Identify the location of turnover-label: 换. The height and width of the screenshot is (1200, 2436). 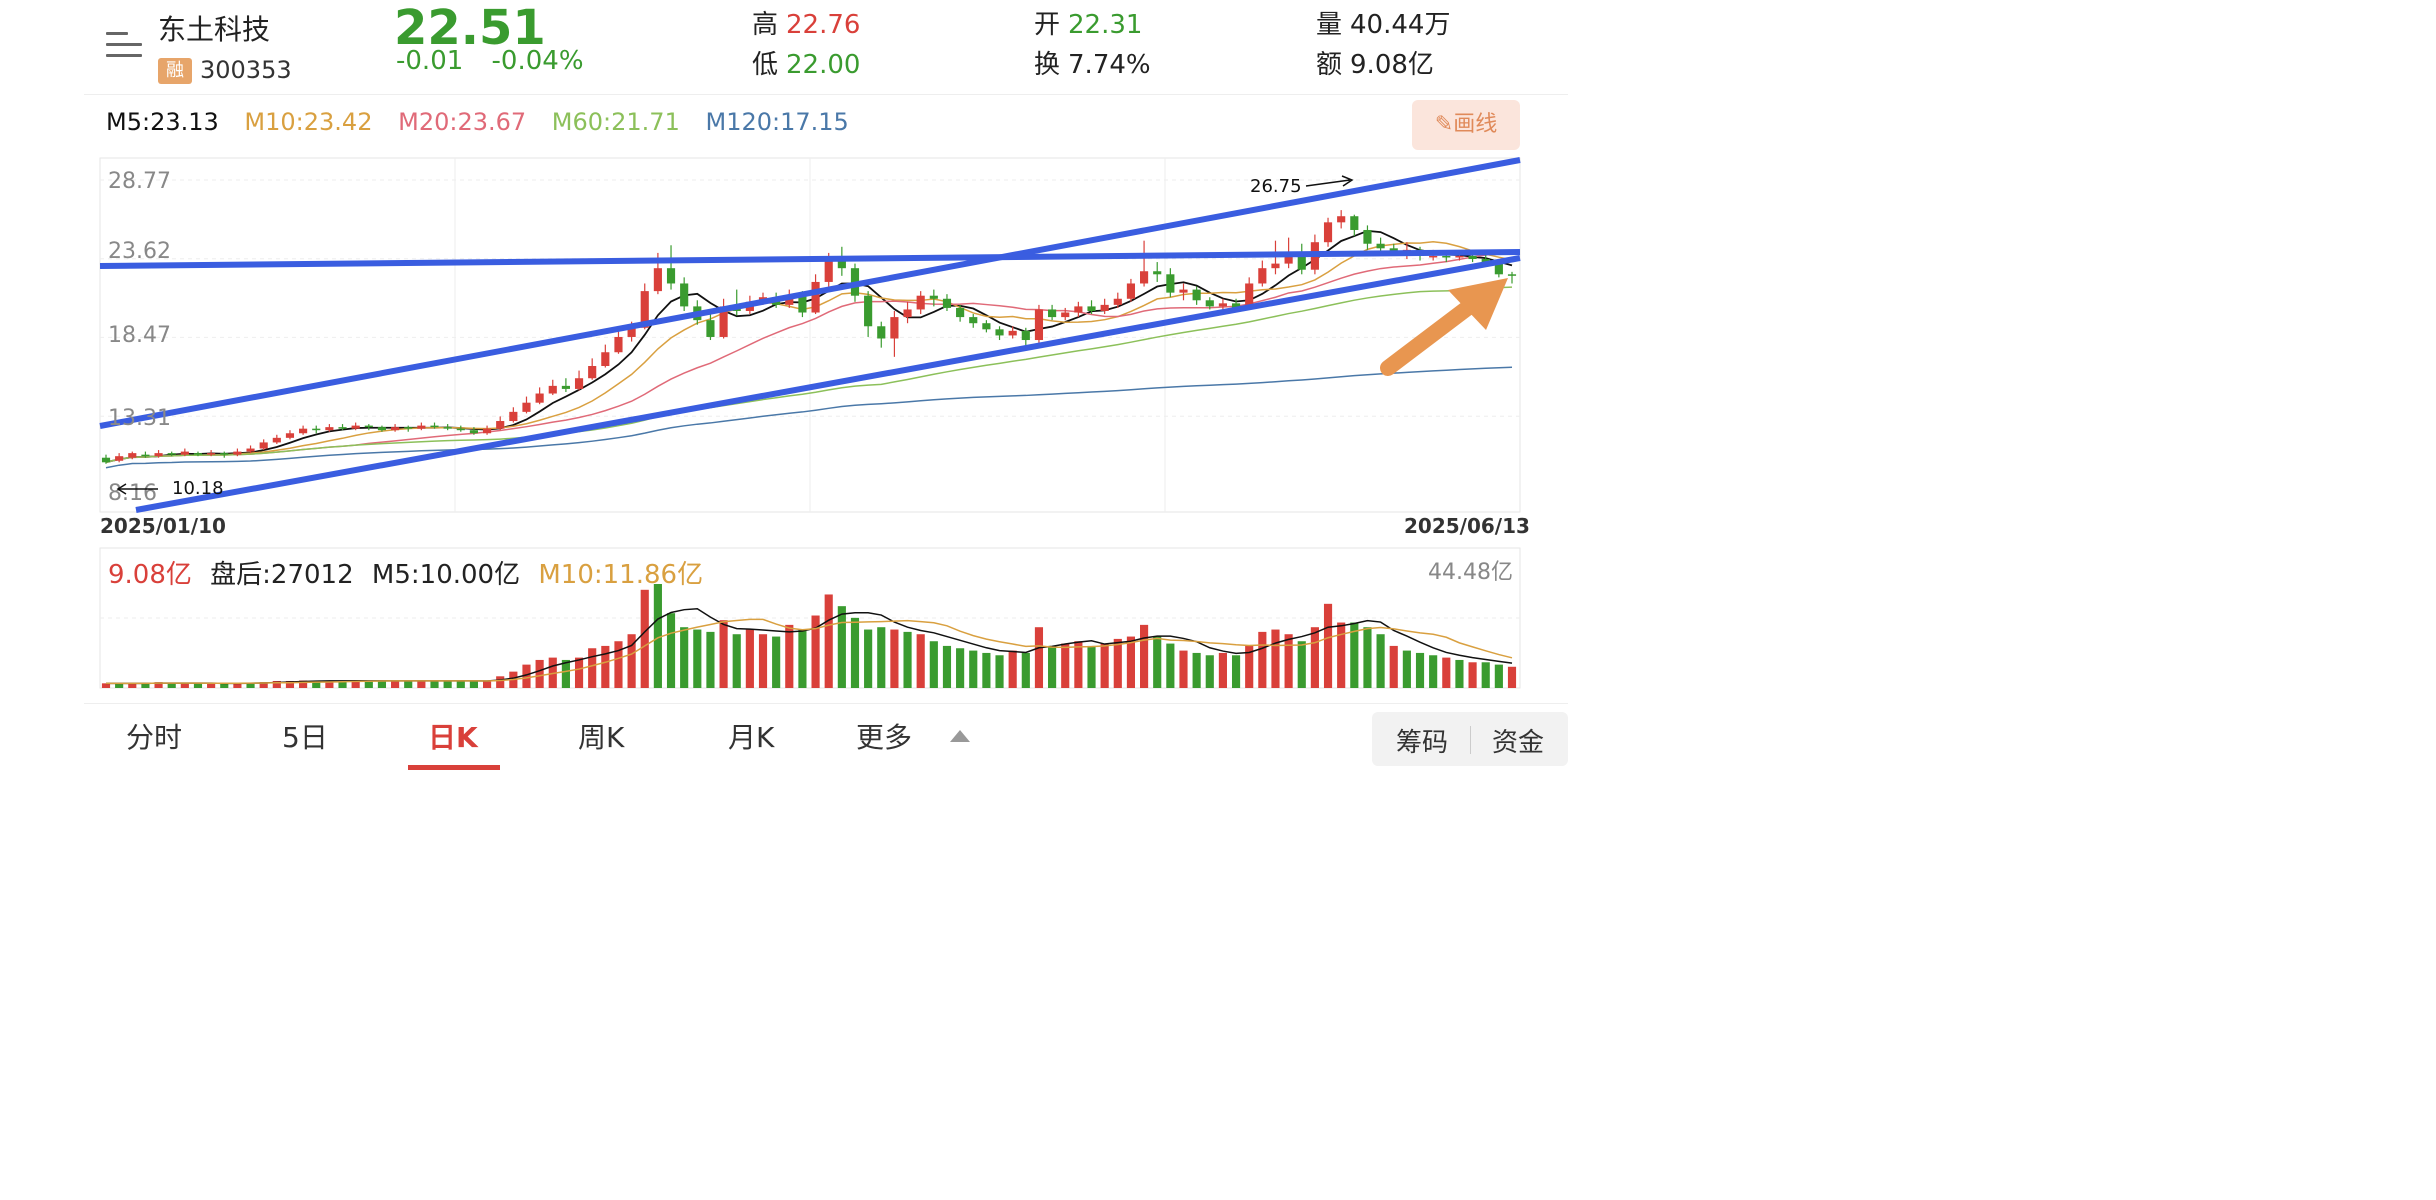
(1047, 65).